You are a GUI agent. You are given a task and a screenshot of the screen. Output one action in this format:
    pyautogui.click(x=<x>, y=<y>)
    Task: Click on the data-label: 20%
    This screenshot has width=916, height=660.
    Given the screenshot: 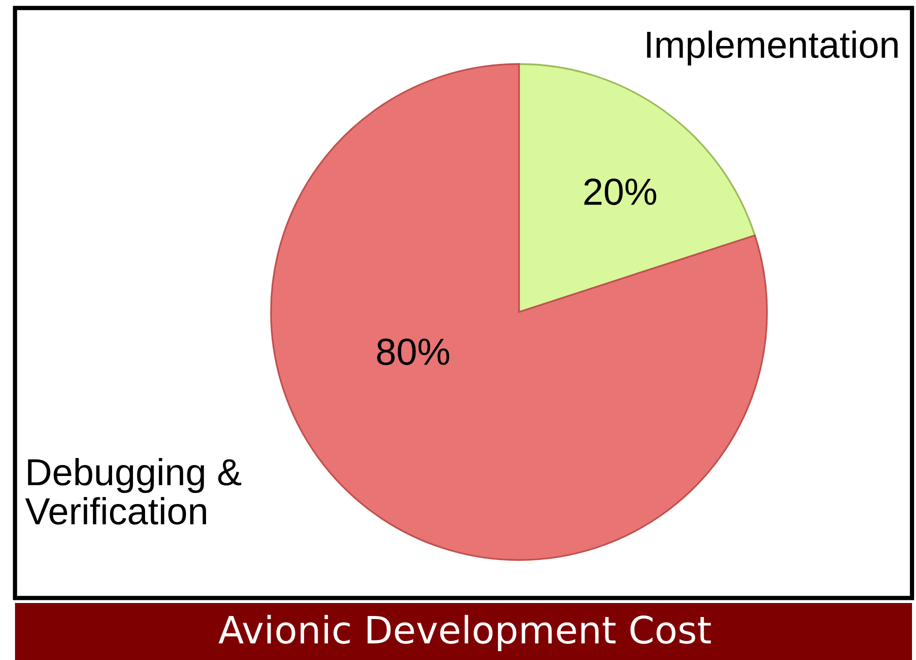 What is the action you would take?
    pyautogui.click(x=620, y=192)
    